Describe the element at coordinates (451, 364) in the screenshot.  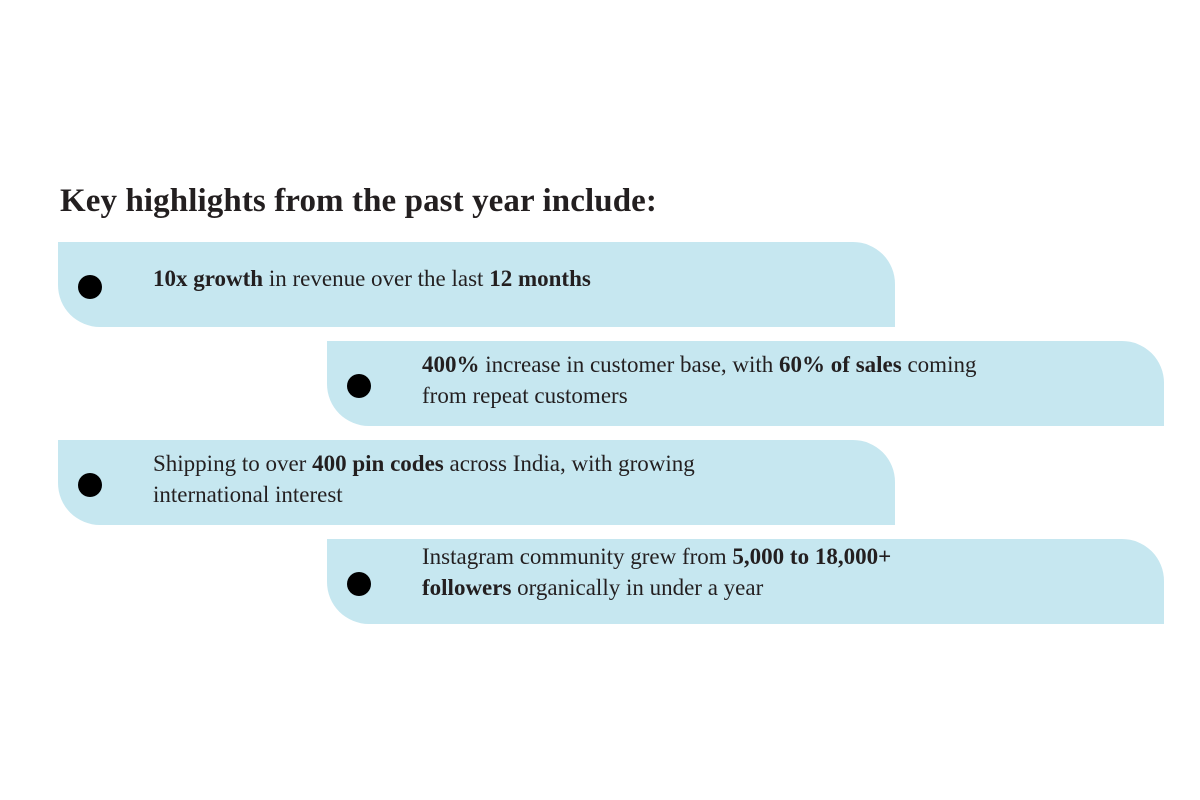
I see `text-run-bold: 400%` at that location.